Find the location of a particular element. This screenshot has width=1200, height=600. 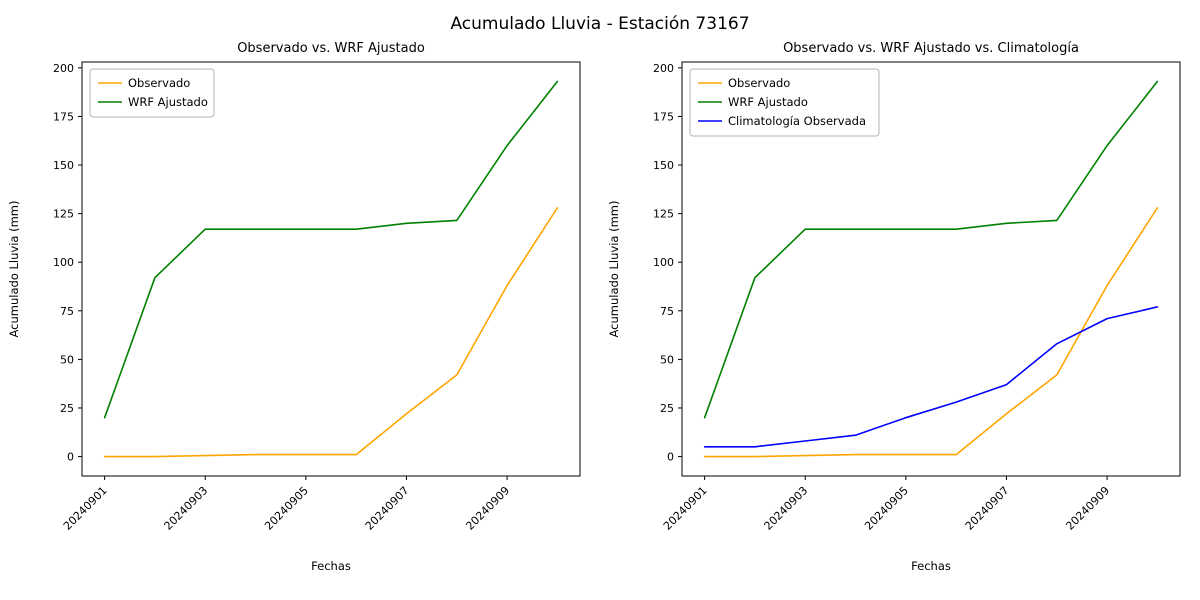

legend-label: Climatología Observada is located at coordinates (797, 121).